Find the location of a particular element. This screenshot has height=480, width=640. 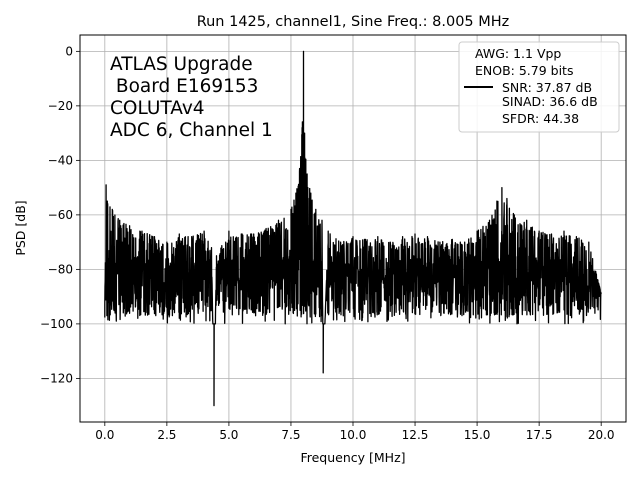

x-tick-label: 12.5 is located at coordinates (415, 435).